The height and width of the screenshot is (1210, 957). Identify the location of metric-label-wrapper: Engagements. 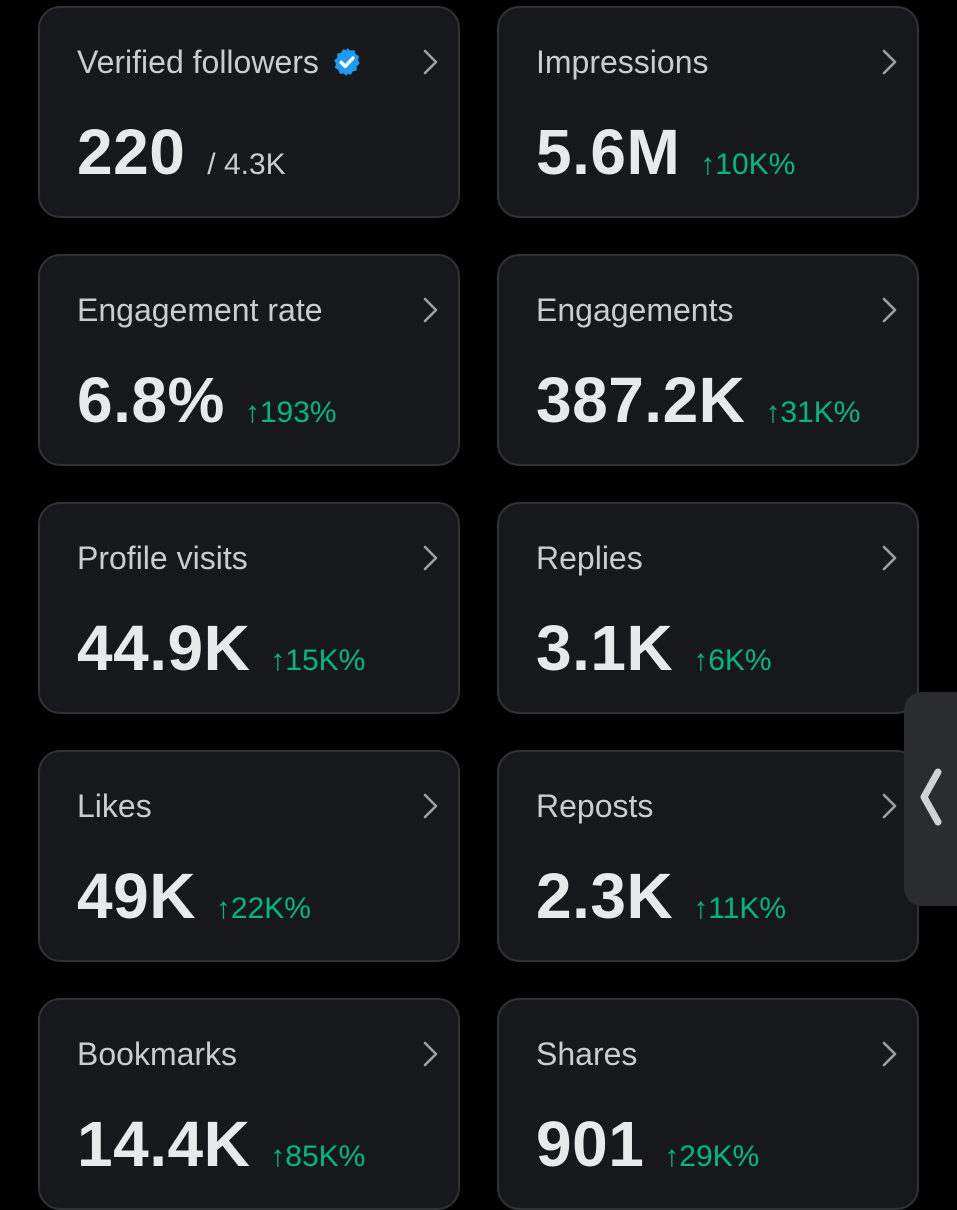
(634, 310).